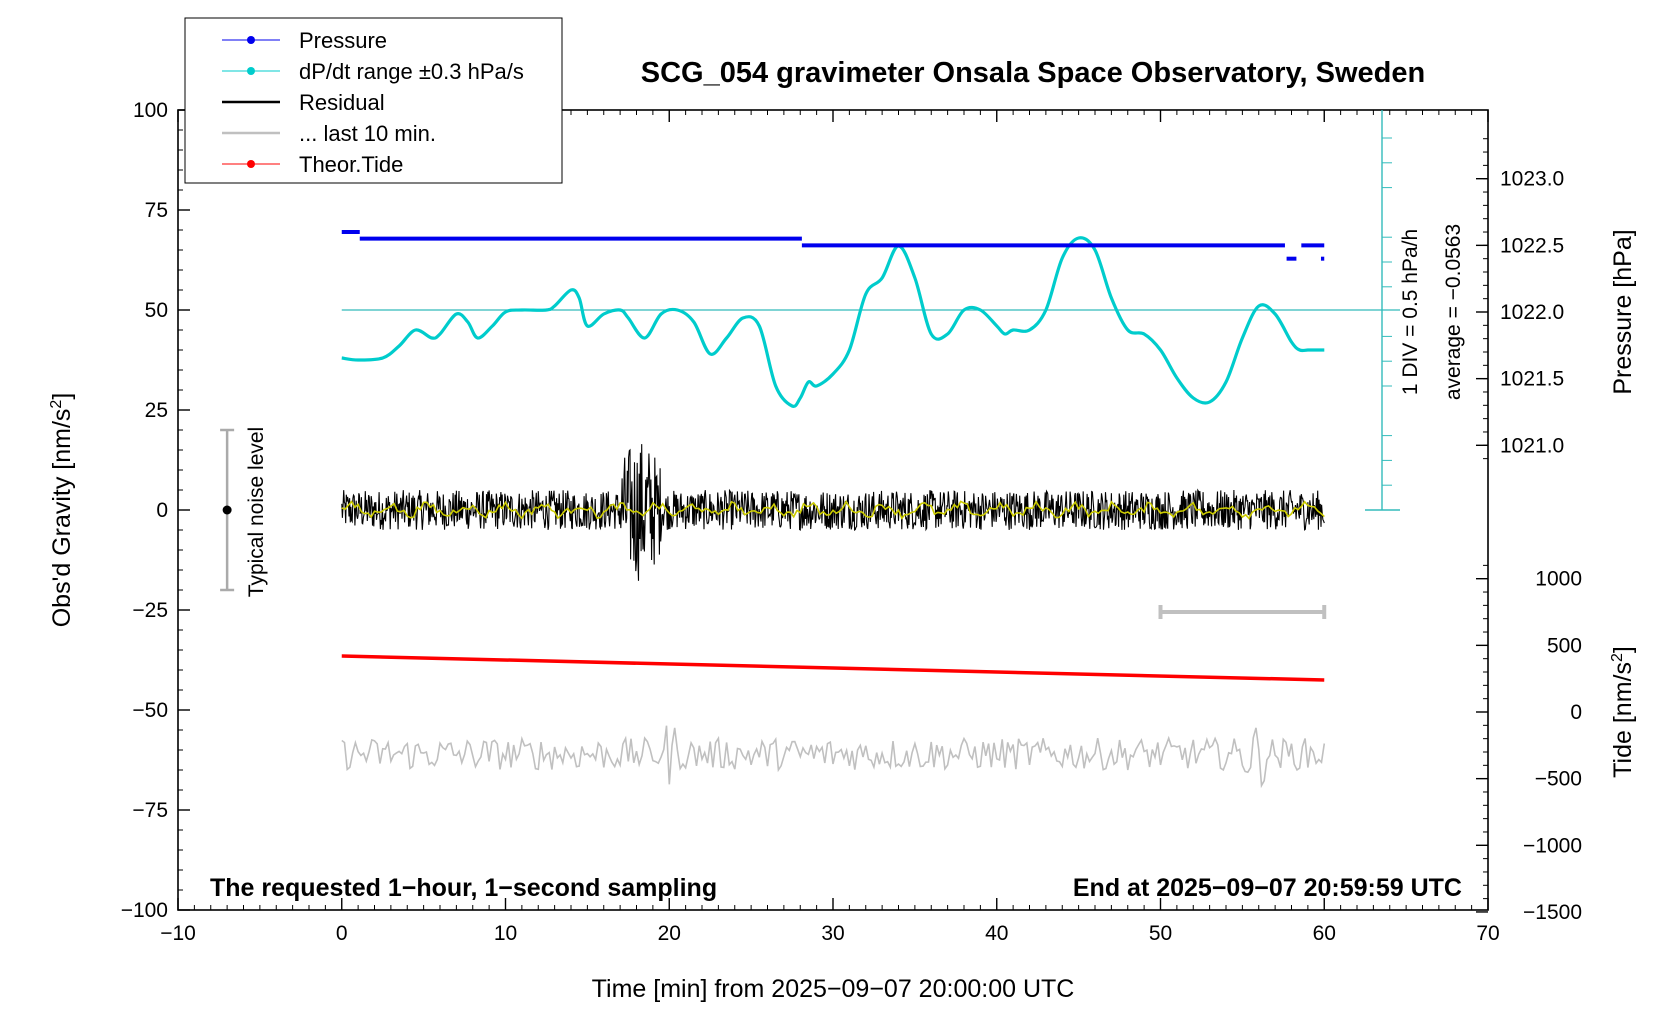 This screenshot has width=1676, height=1025. Describe the element at coordinates (1617, 657) in the screenshot. I see `tide-axis-label-sup: 2` at that location.